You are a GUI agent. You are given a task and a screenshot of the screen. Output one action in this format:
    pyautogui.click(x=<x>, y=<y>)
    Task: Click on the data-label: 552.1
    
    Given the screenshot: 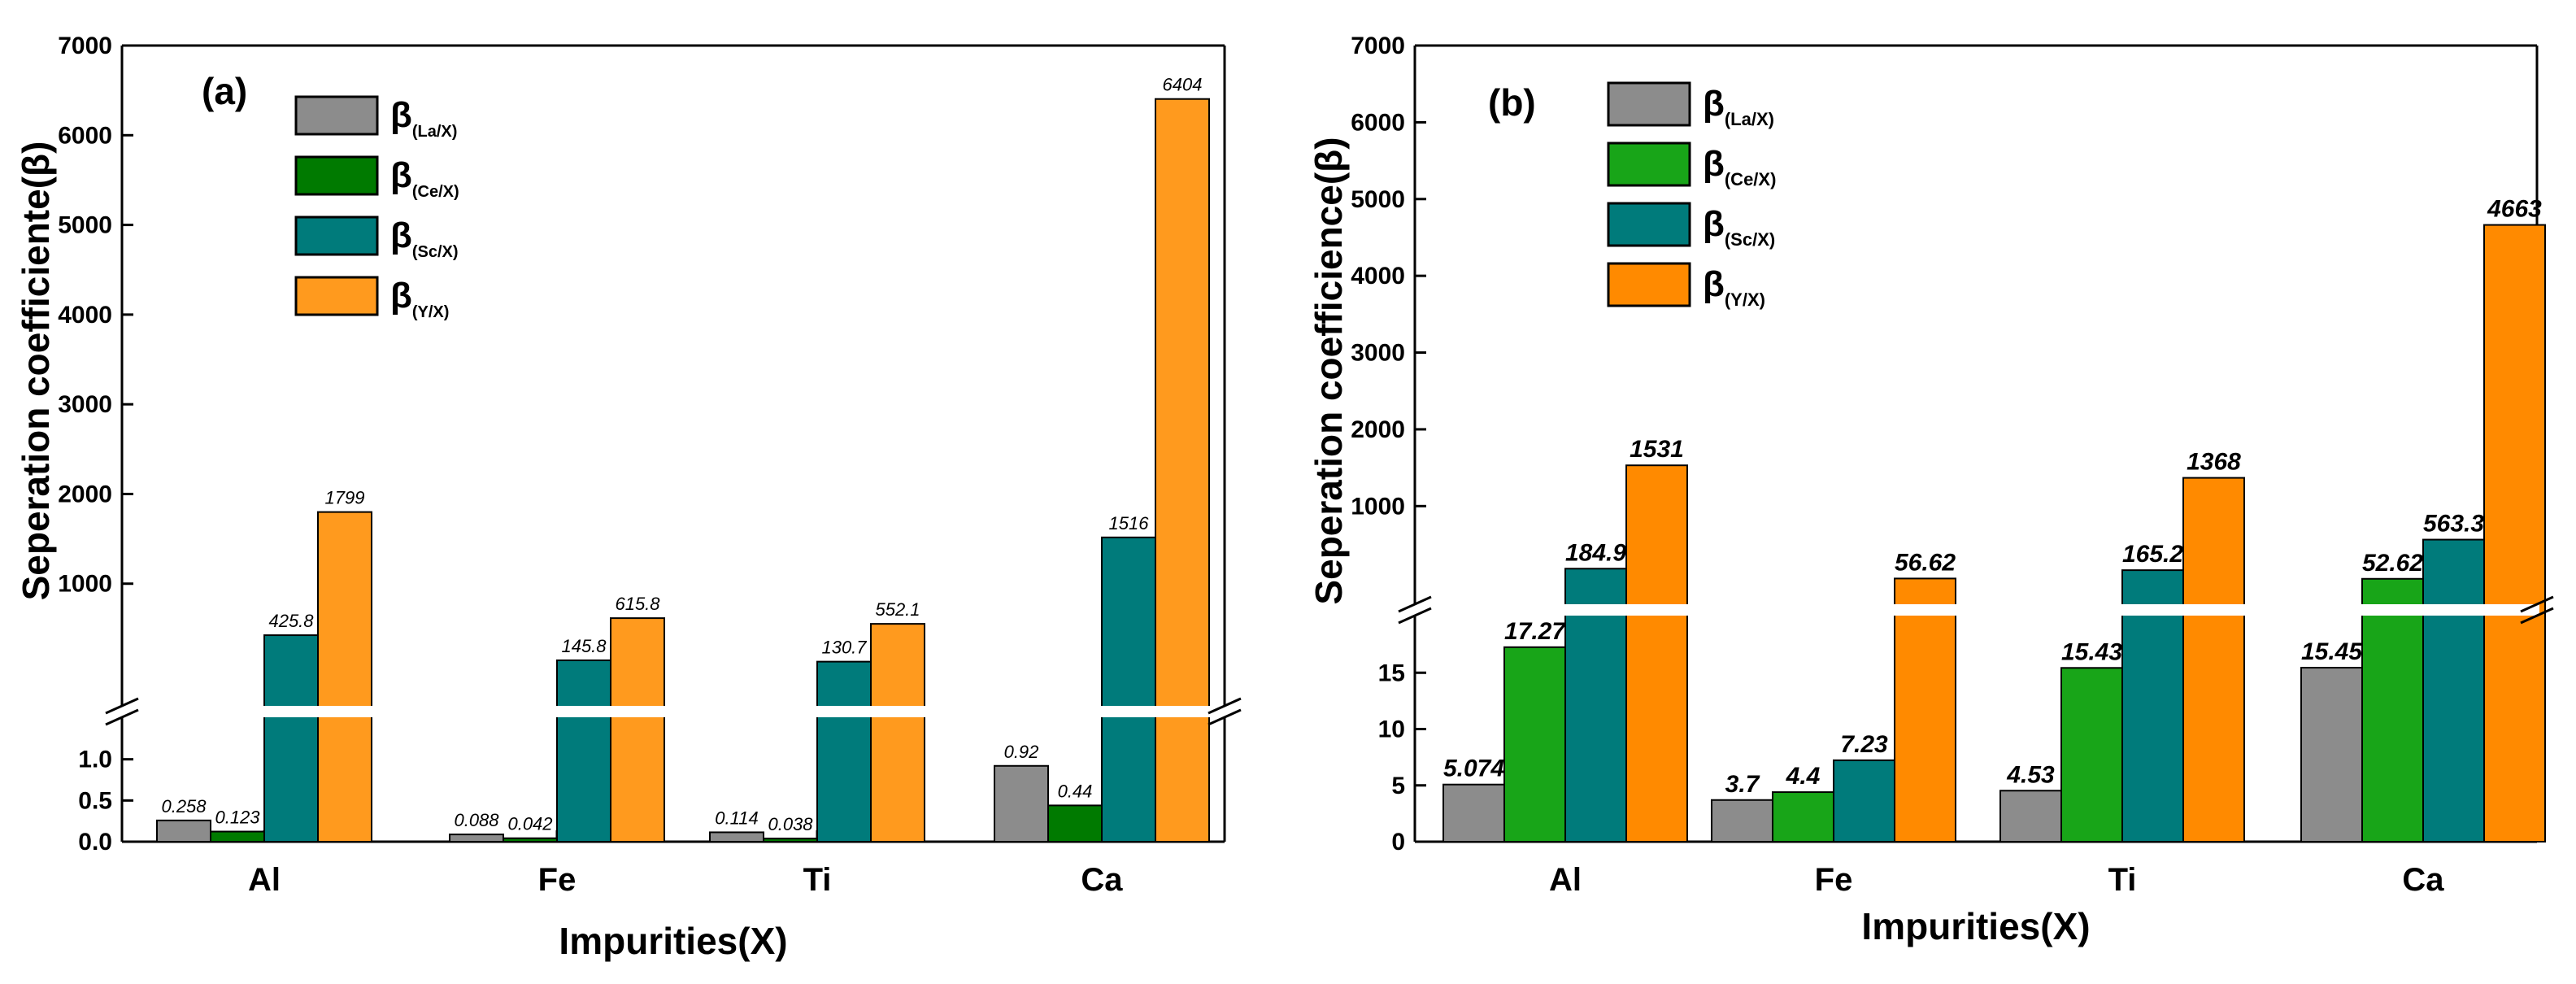 What is the action you would take?
    pyautogui.click(x=897, y=609)
    